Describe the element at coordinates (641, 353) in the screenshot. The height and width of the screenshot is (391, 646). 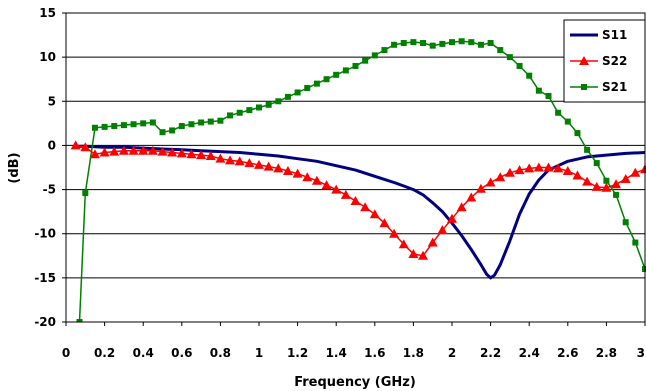
I see `x-tick-label: 3` at that location.